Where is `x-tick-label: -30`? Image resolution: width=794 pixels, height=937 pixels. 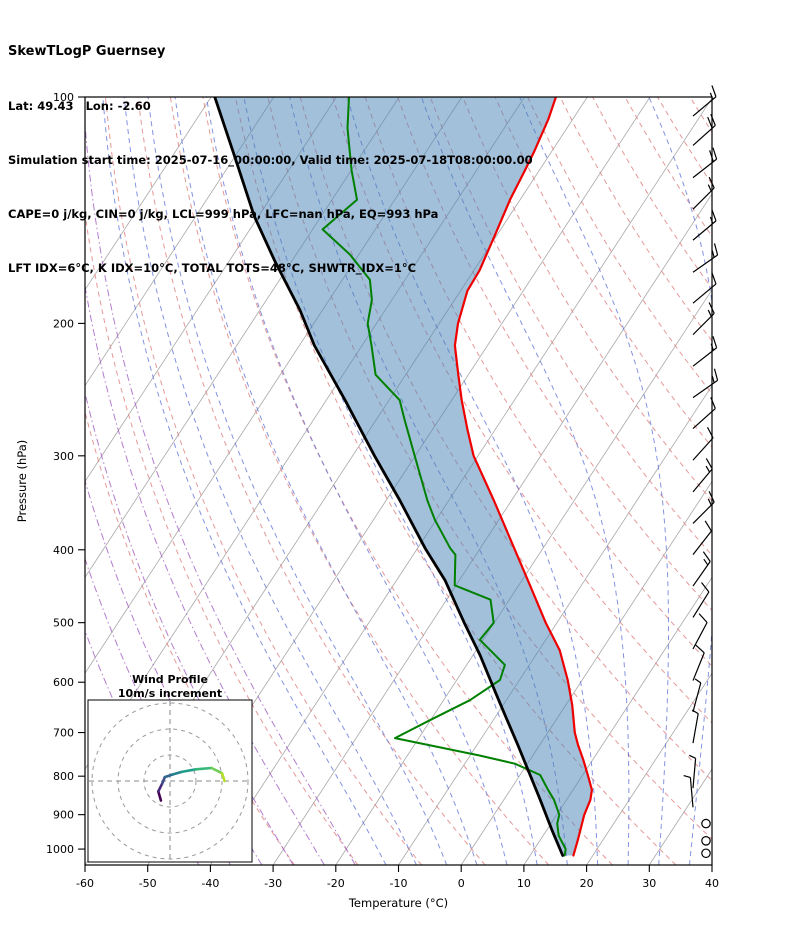 x-tick-label: -30 is located at coordinates (273, 883).